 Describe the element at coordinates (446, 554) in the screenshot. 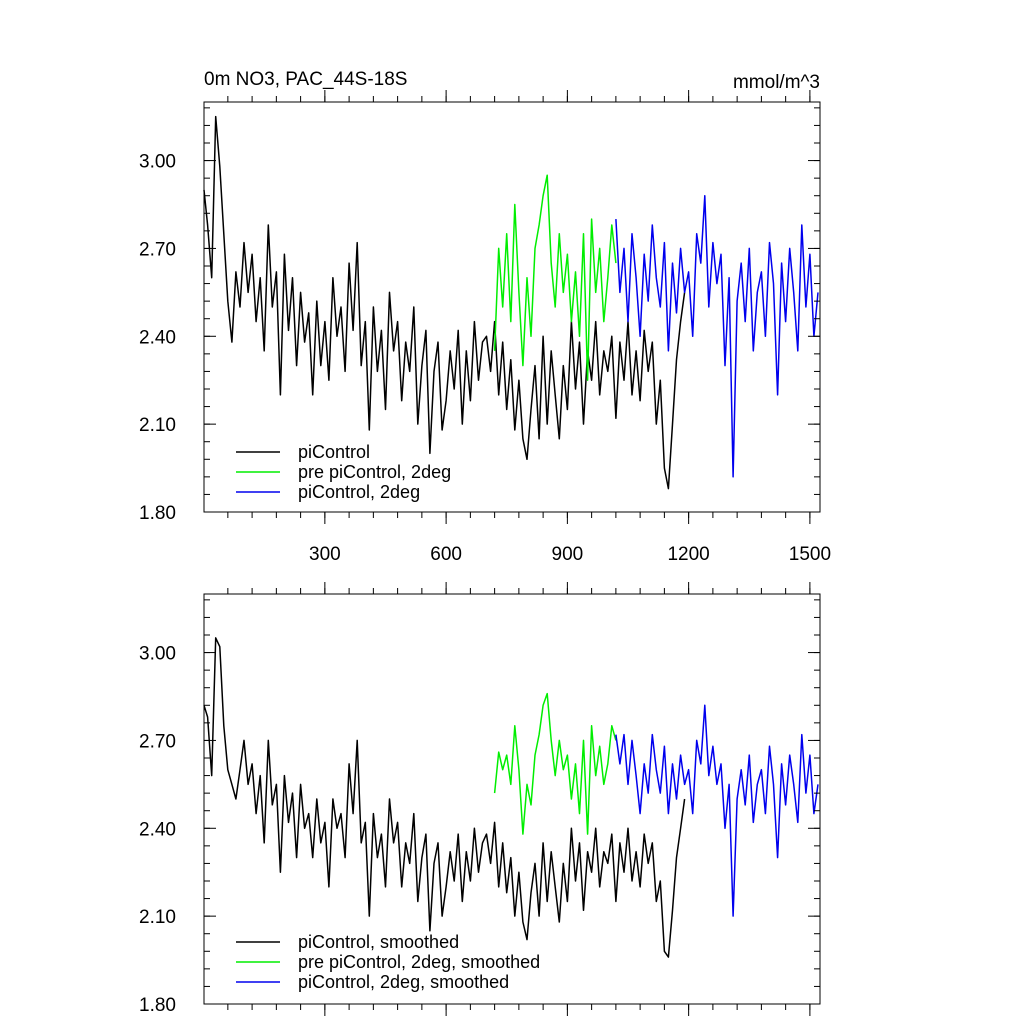

I see `x-tick-label: 600` at that location.